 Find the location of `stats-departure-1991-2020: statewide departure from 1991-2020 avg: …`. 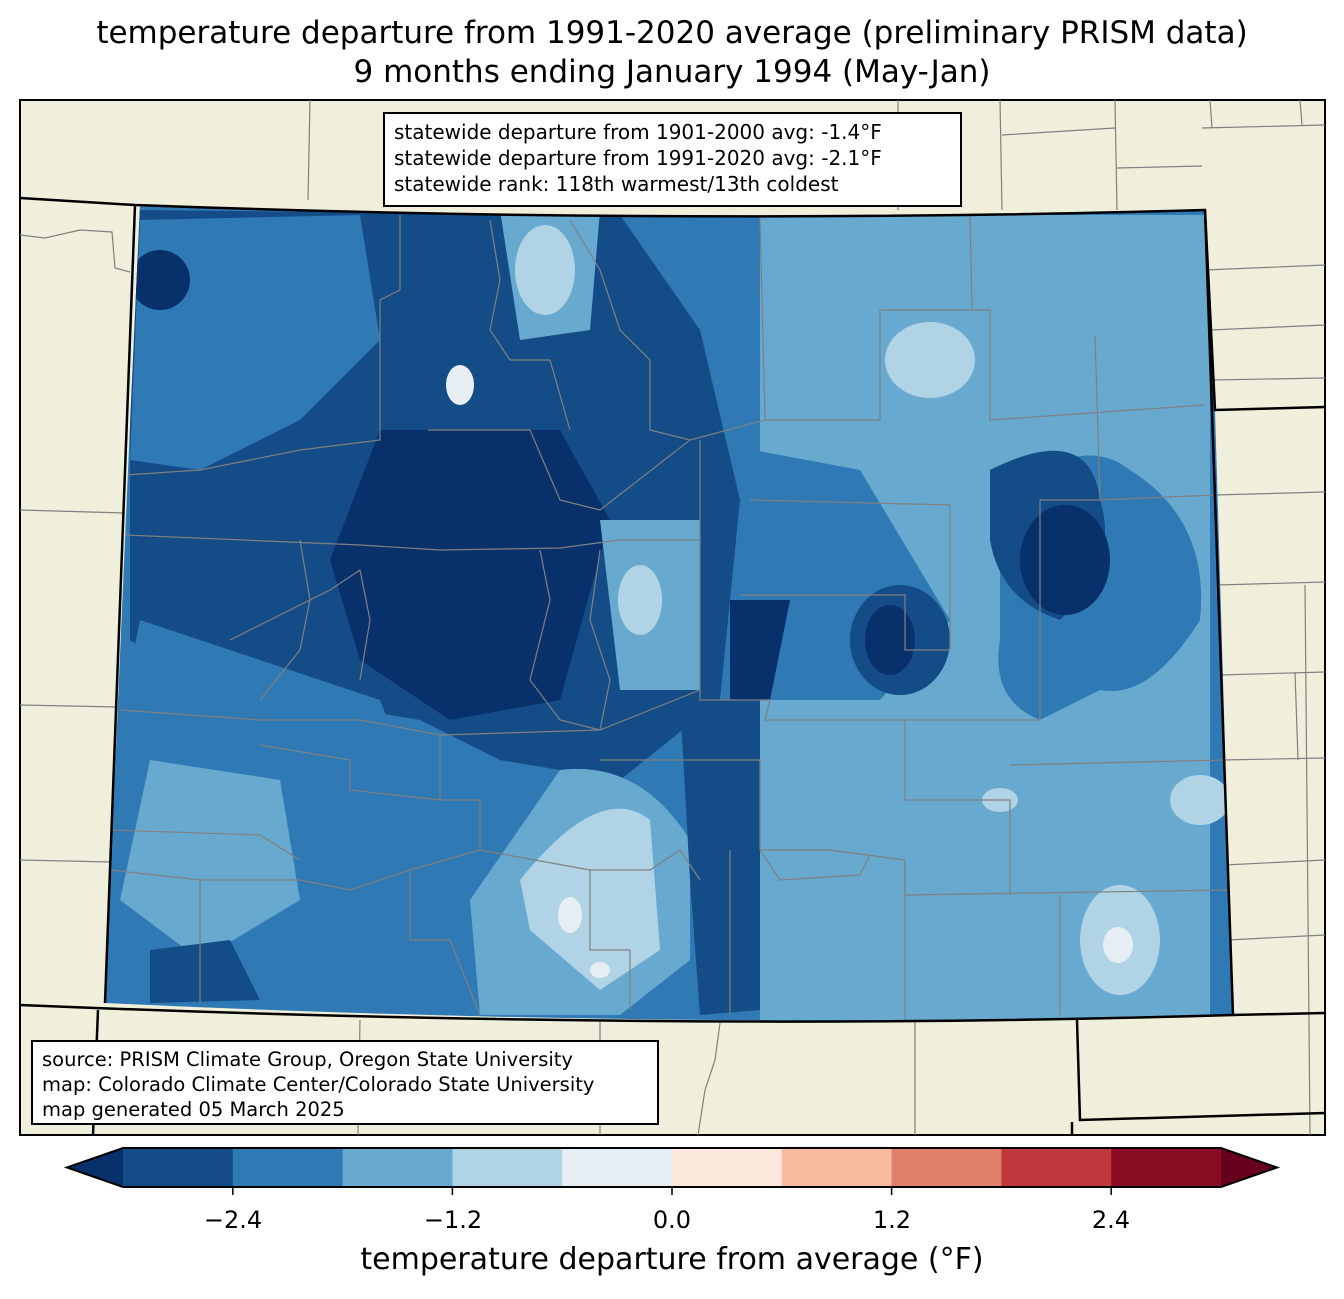

stats-departure-1991-2020: statewide departure from 1991-2020 avg: … is located at coordinates (638, 158).